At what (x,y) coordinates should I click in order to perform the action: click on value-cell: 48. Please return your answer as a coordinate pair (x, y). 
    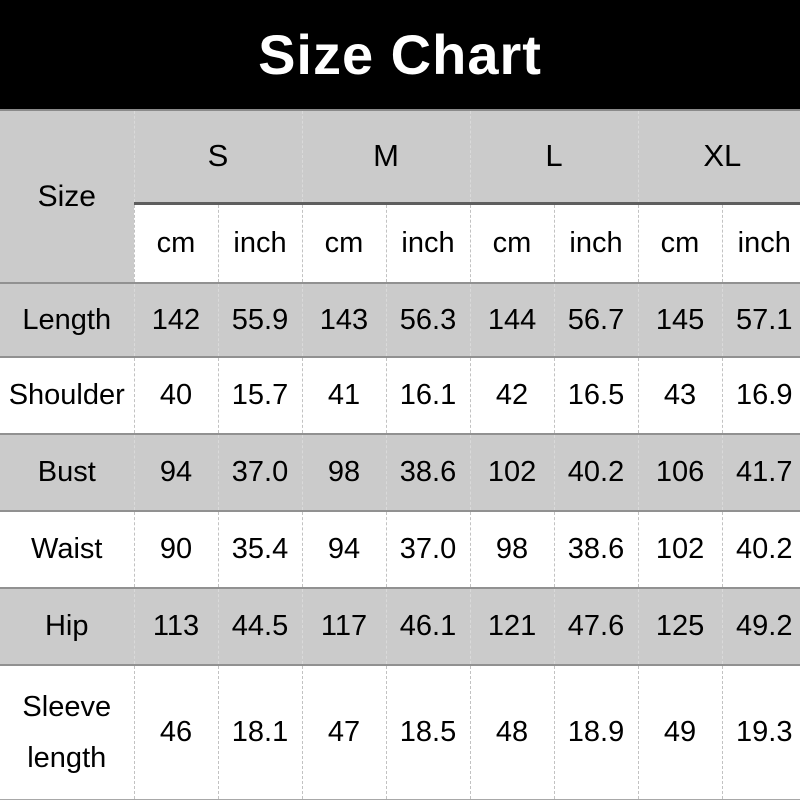
    Looking at the image, I should click on (512, 732).